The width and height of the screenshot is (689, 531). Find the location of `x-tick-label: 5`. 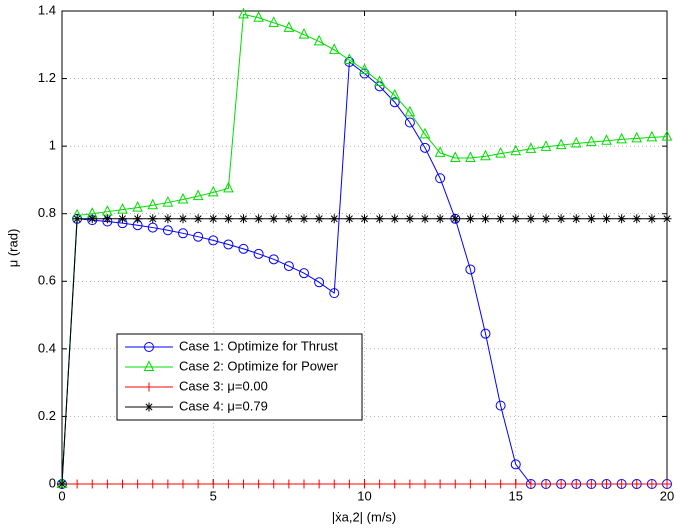

x-tick-label: 5 is located at coordinates (213, 495).